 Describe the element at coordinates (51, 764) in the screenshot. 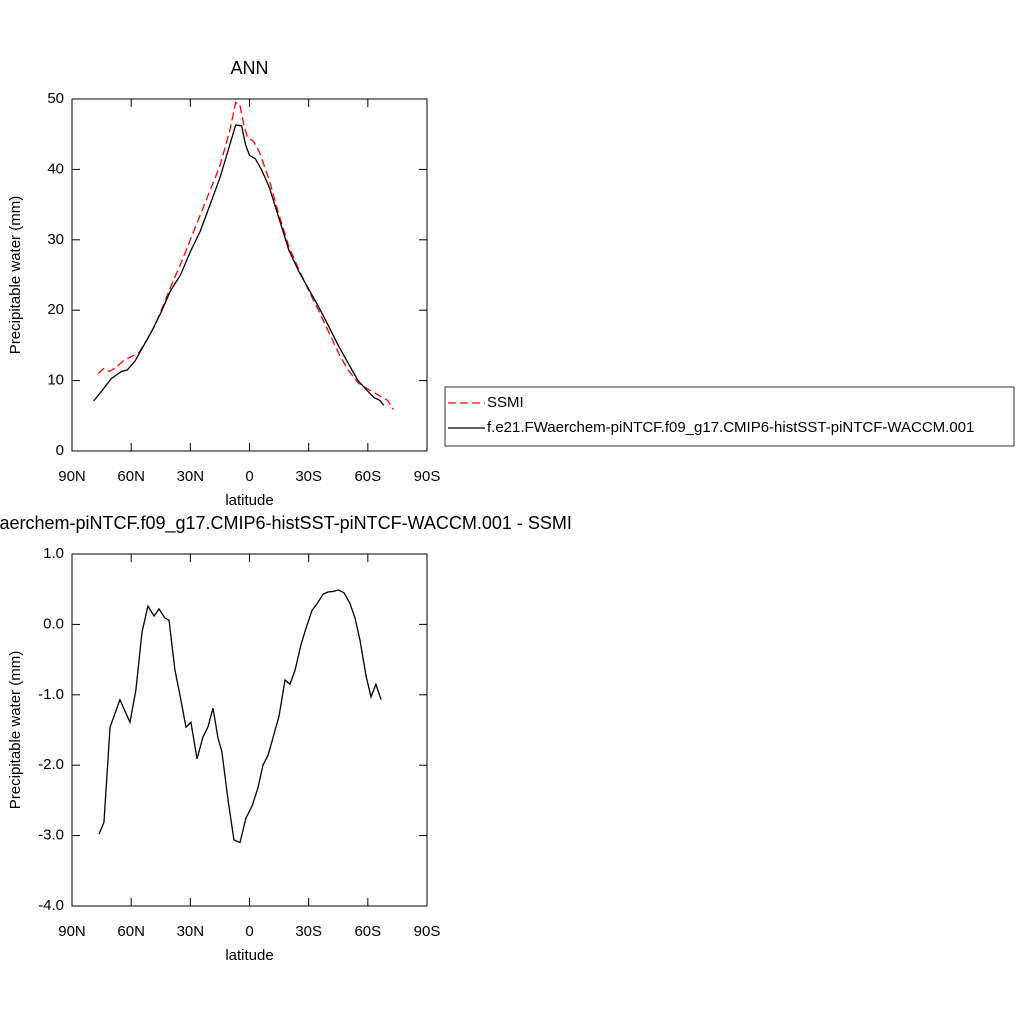

I see `y-tick-label: -2.0` at that location.